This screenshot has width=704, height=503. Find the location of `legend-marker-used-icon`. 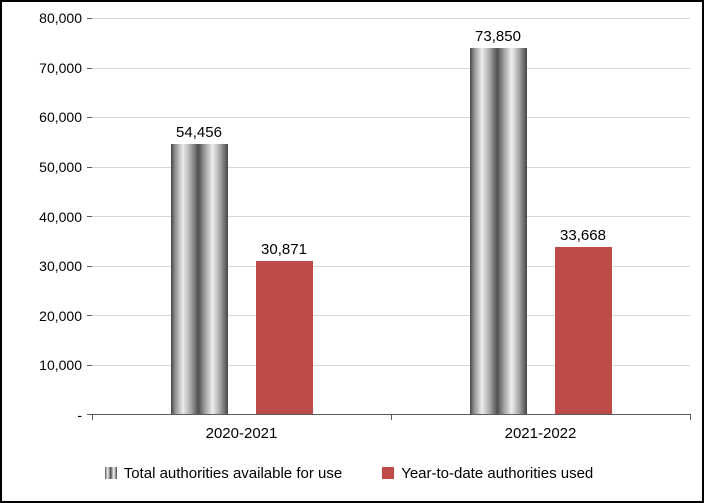

legend-marker-used-icon is located at coordinates (388, 473).